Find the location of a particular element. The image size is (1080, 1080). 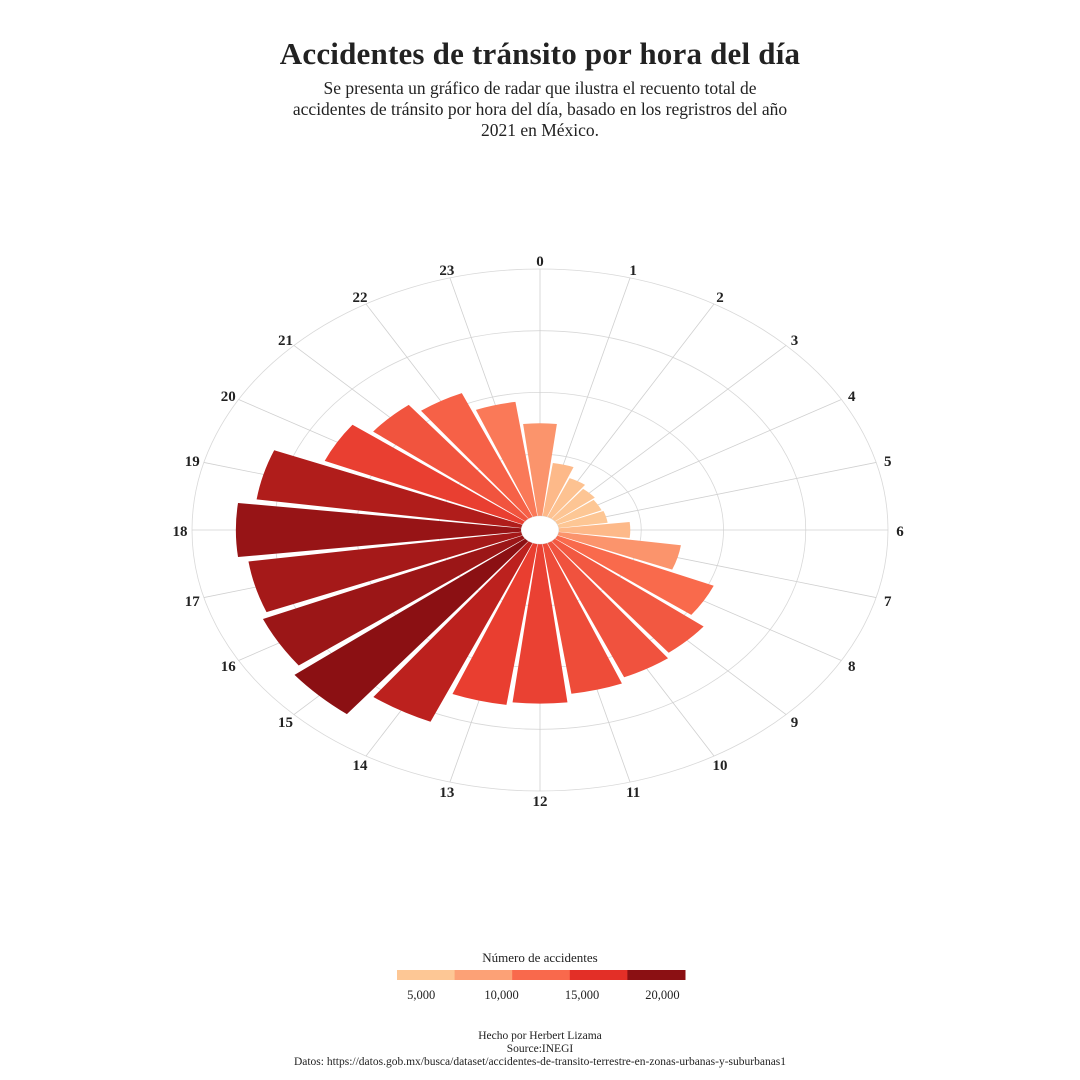

chart-title: Accidentes de tránsito por hora del día is located at coordinates (540, 53).